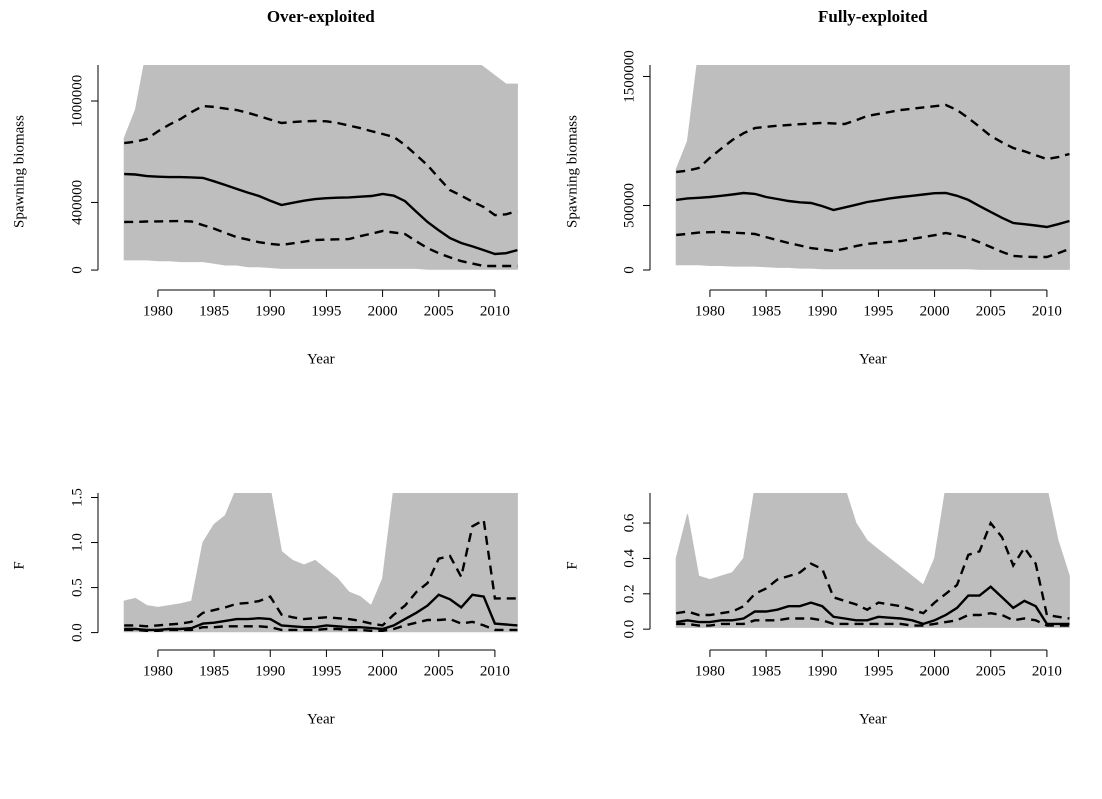  Describe the element at coordinates (629, 205) in the screenshot. I see `y-tick-label: 500000` at that location.